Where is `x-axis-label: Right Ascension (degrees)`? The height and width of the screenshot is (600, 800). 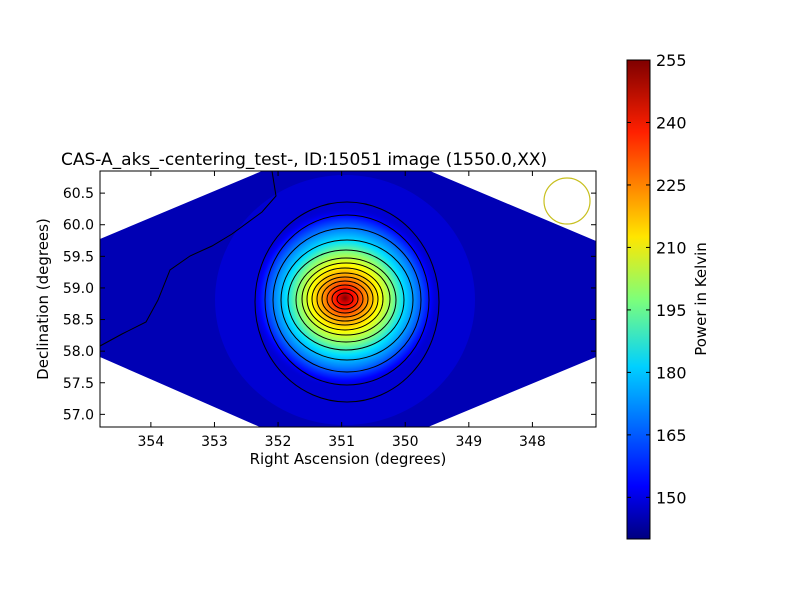 x-axis-label: Right Ascension (degrees) is located at coordinates (348, 459).